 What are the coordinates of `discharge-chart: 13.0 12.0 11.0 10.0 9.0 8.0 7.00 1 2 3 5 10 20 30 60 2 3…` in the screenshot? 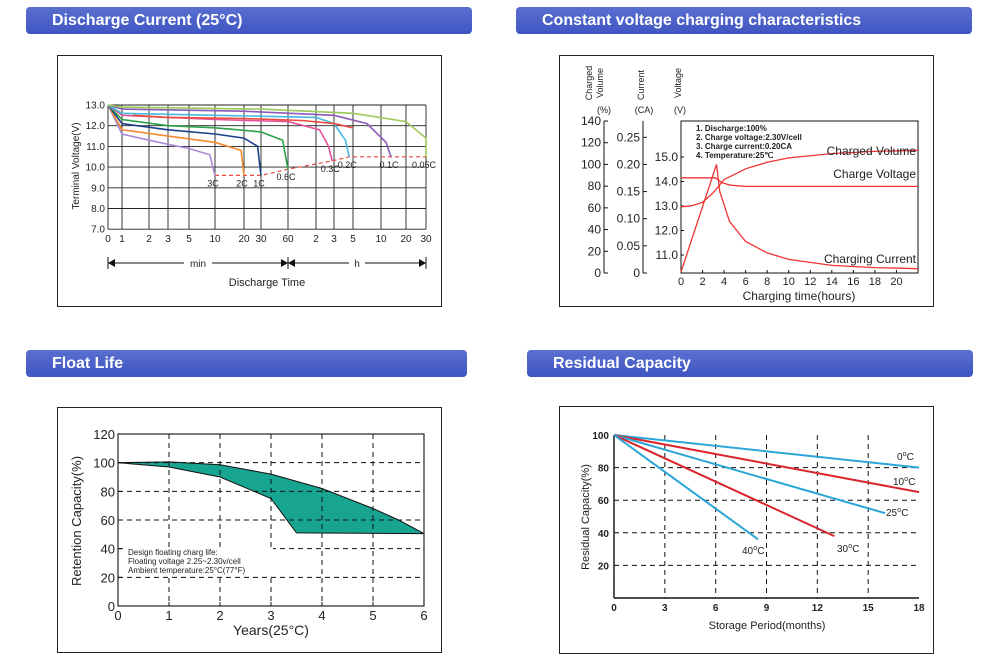 It's located at (254, 195).